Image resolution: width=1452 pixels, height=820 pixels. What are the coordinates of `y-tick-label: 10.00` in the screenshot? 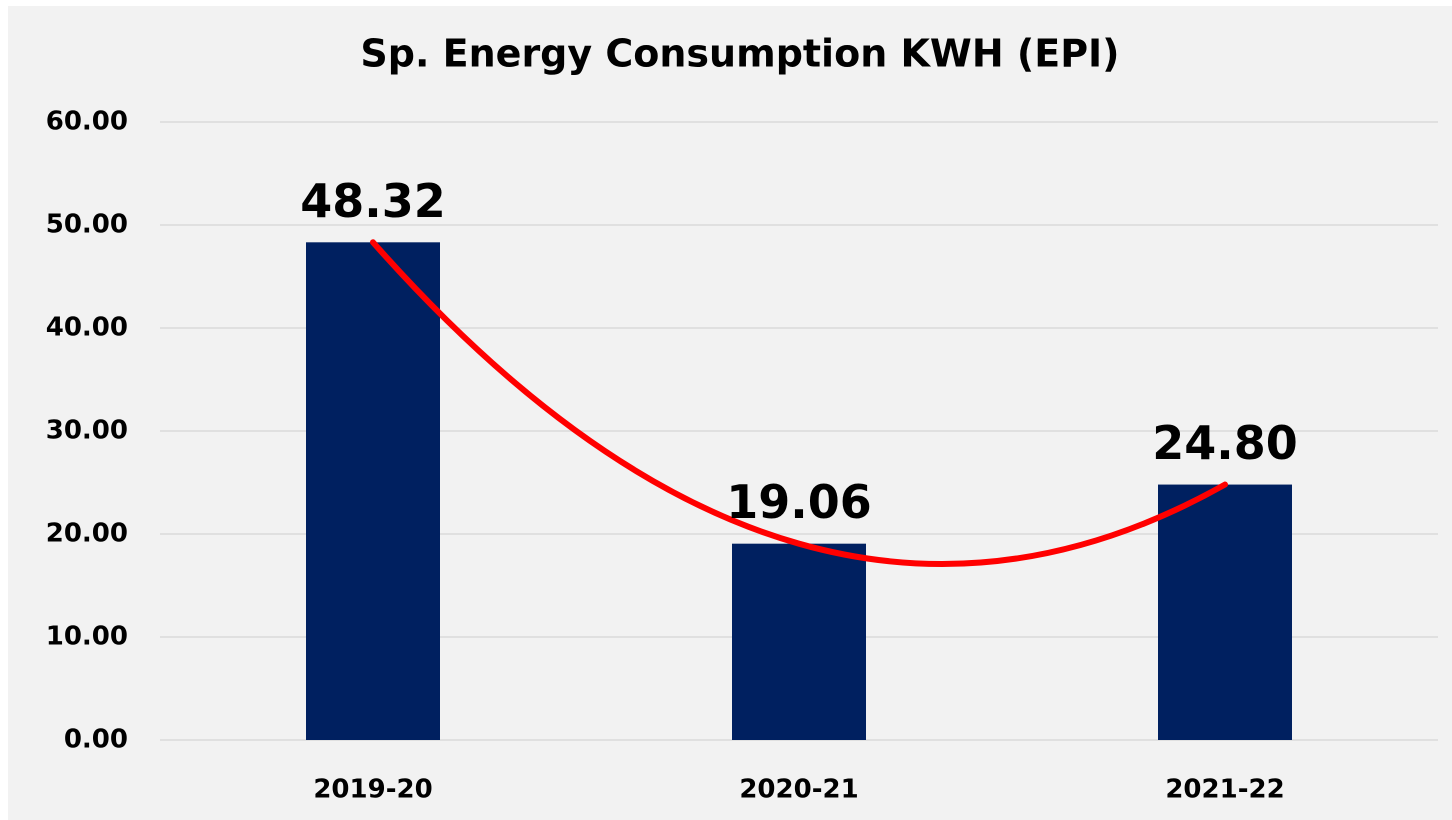 It's located at (87, 637).